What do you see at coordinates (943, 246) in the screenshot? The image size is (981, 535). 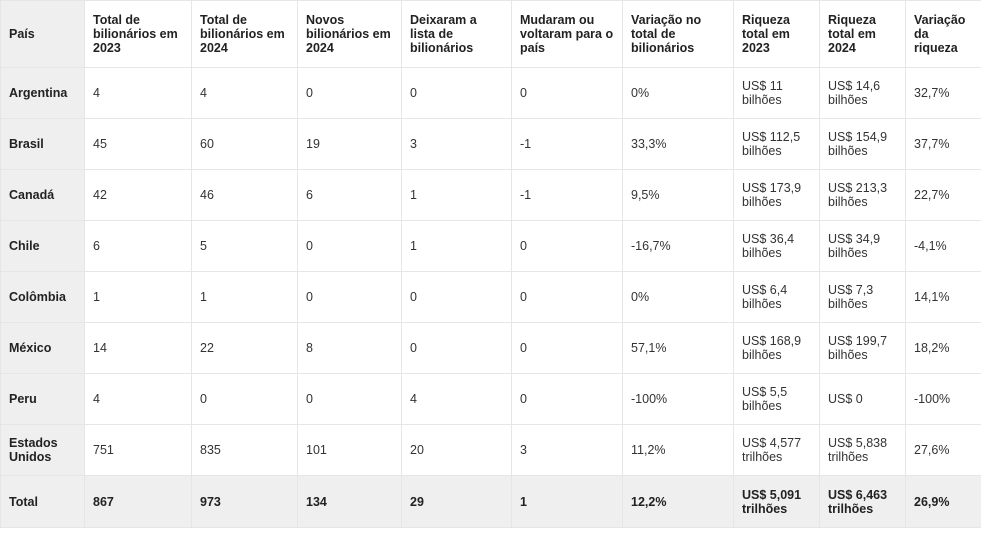 I see `table-cell: -4,1%` at bounding box center [943, 246].